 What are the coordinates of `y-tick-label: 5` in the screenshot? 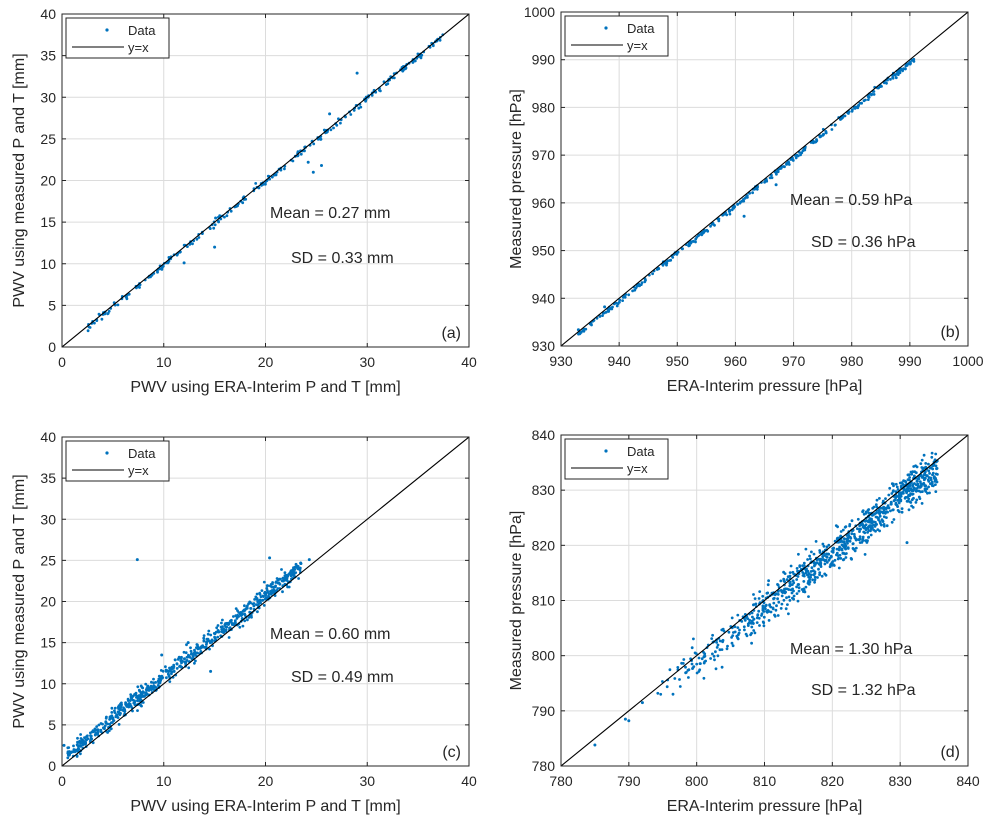 It's located at (52, 725).